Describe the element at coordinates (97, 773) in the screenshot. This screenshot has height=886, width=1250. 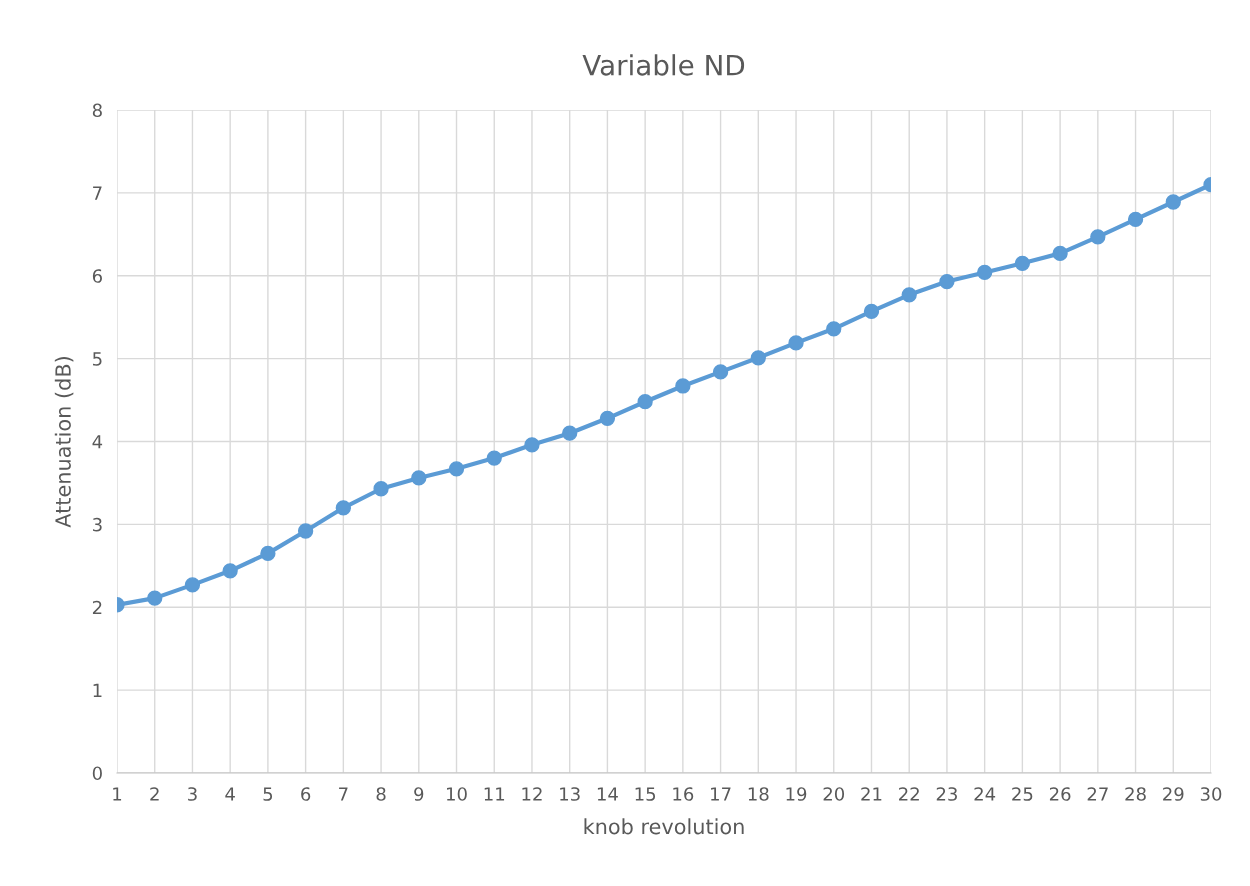
I see `y-tick-label: 0` at that location.